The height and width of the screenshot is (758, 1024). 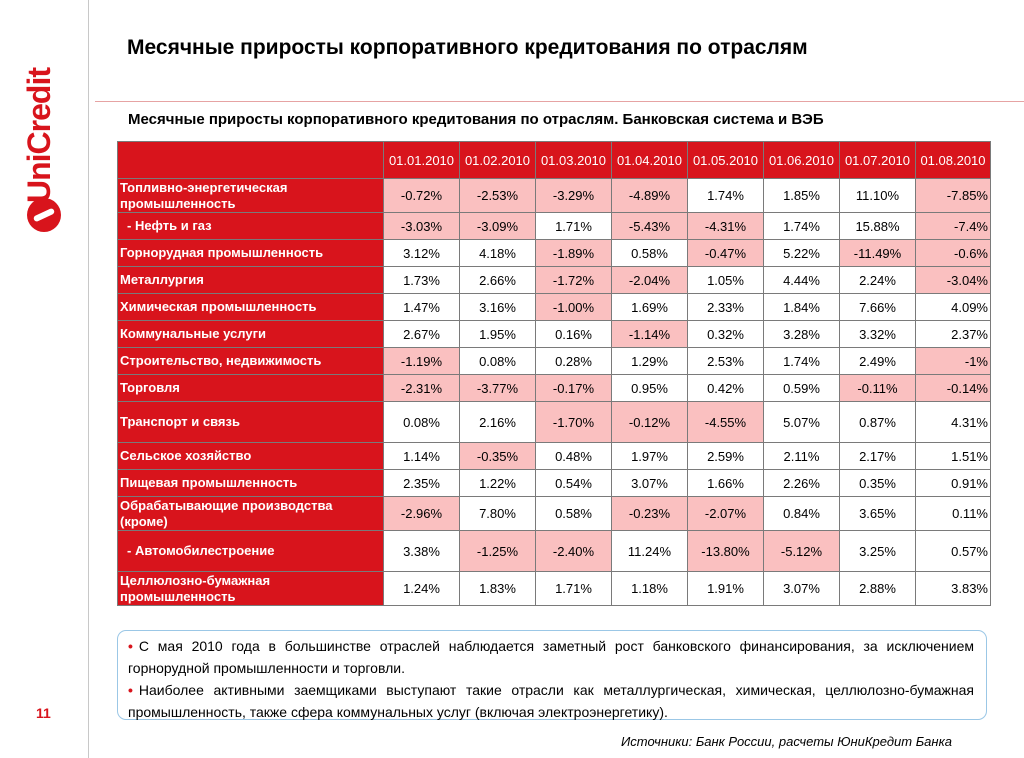 What do you see at coordinates (649, 588) in the screenshot?
I see `table-cell: 1.18%` at bounding box center [649, 588].